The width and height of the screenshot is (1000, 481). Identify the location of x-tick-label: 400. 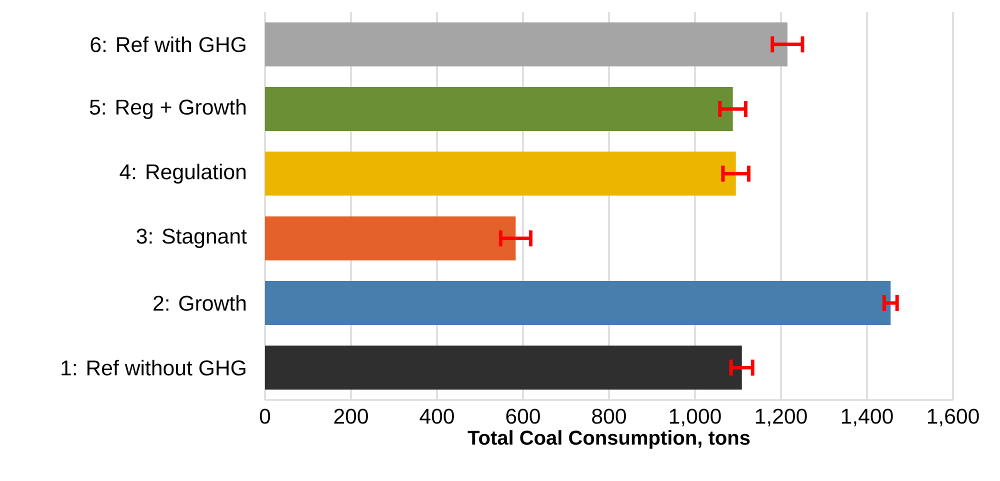
(437, 416).